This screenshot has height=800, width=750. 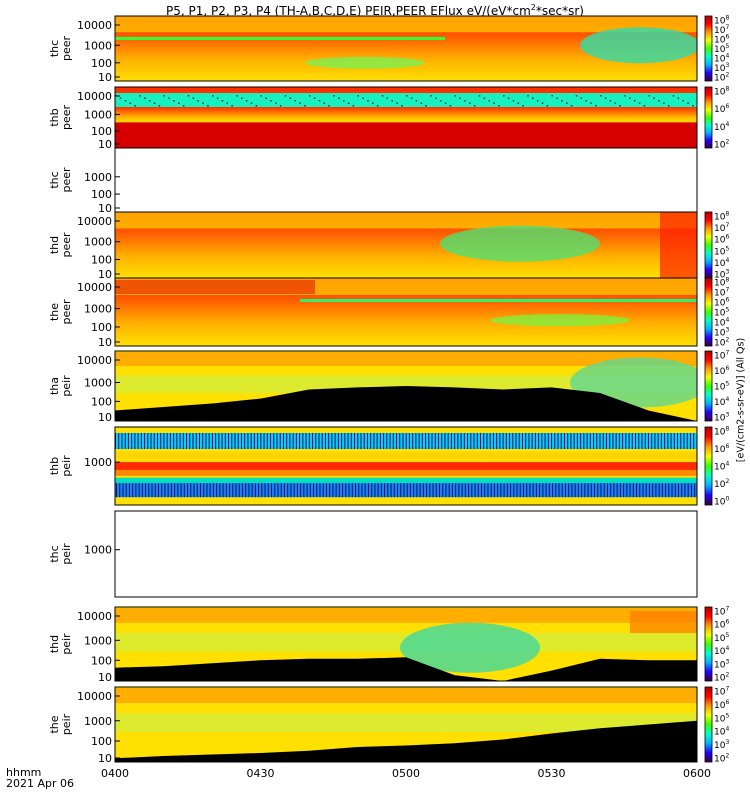 I want to click on spectrogram-thc_peer, so click(x=406, y=48).